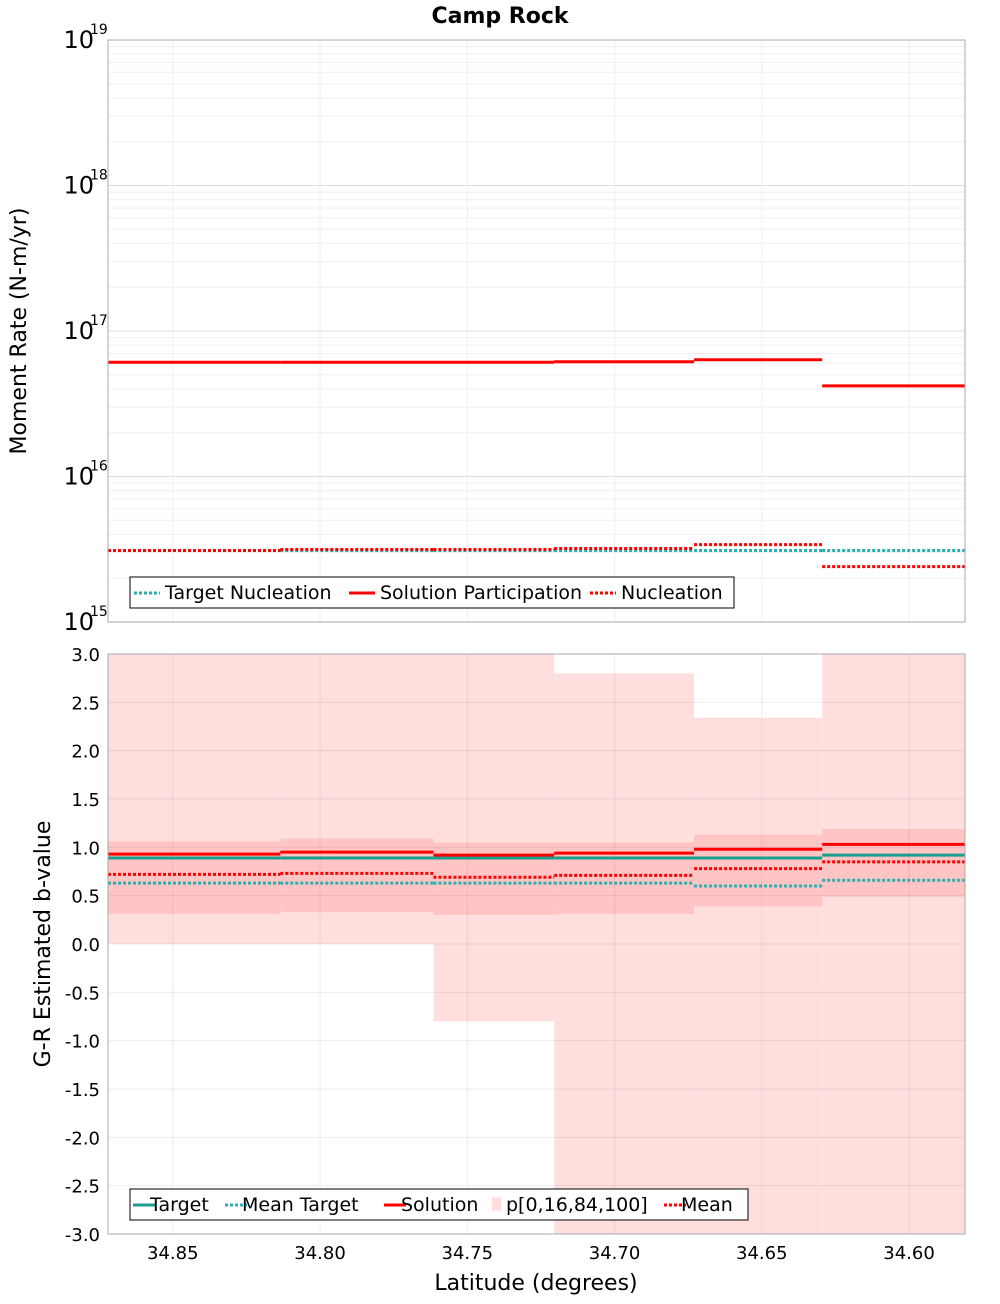 This screenshot has width=1000, height=1304. What do you see at coordinates (468, 1253) in the screenshot?
I see `x-tick-label: 34.75` at bounding box center [468, 1253].